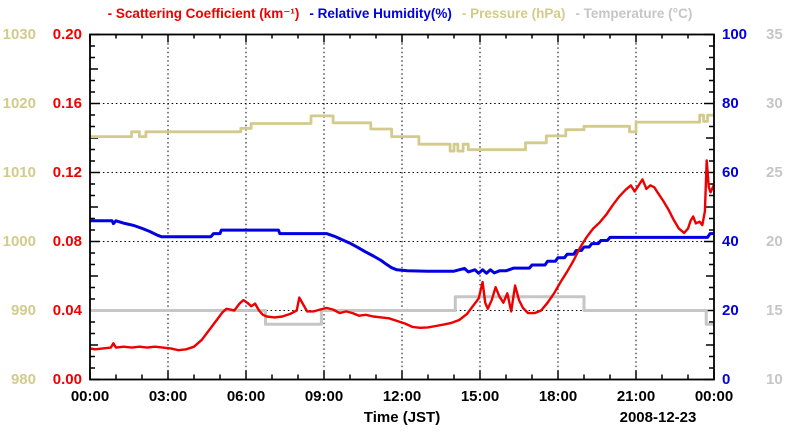  Describe the element at coordinates (730, 241) in the screenshot. I see `humidity-tick-label: 40` at that location.